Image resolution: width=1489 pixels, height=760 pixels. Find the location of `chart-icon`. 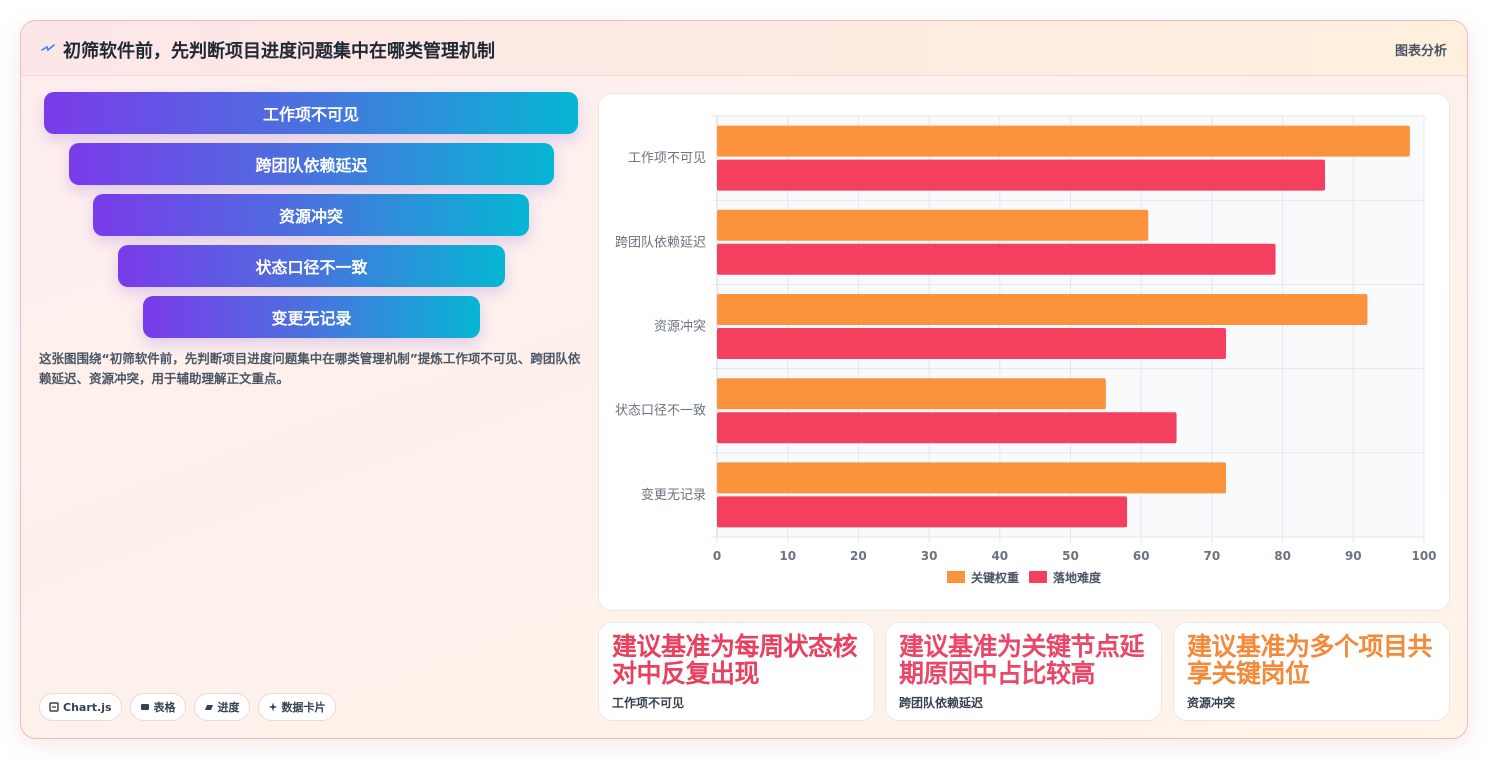

chart-icon is located at coordinates (54, 707).